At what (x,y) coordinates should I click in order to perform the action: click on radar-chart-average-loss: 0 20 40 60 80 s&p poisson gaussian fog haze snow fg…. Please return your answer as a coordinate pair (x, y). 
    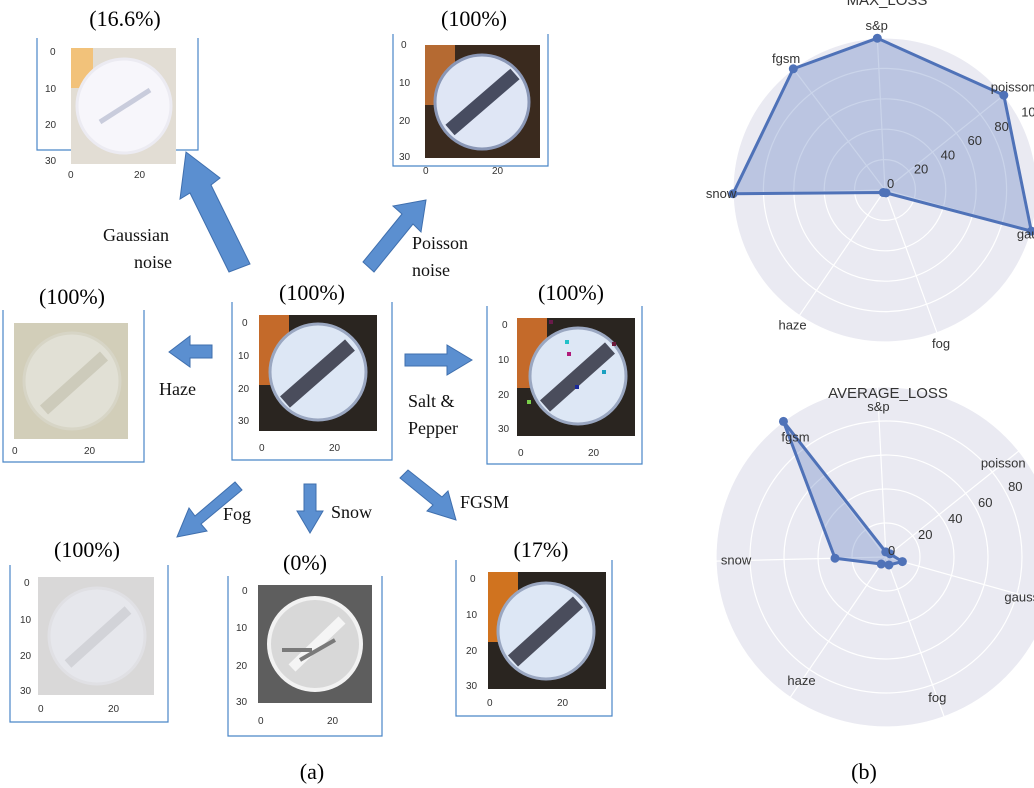
    Looking at the image, I should click on (874, 556).